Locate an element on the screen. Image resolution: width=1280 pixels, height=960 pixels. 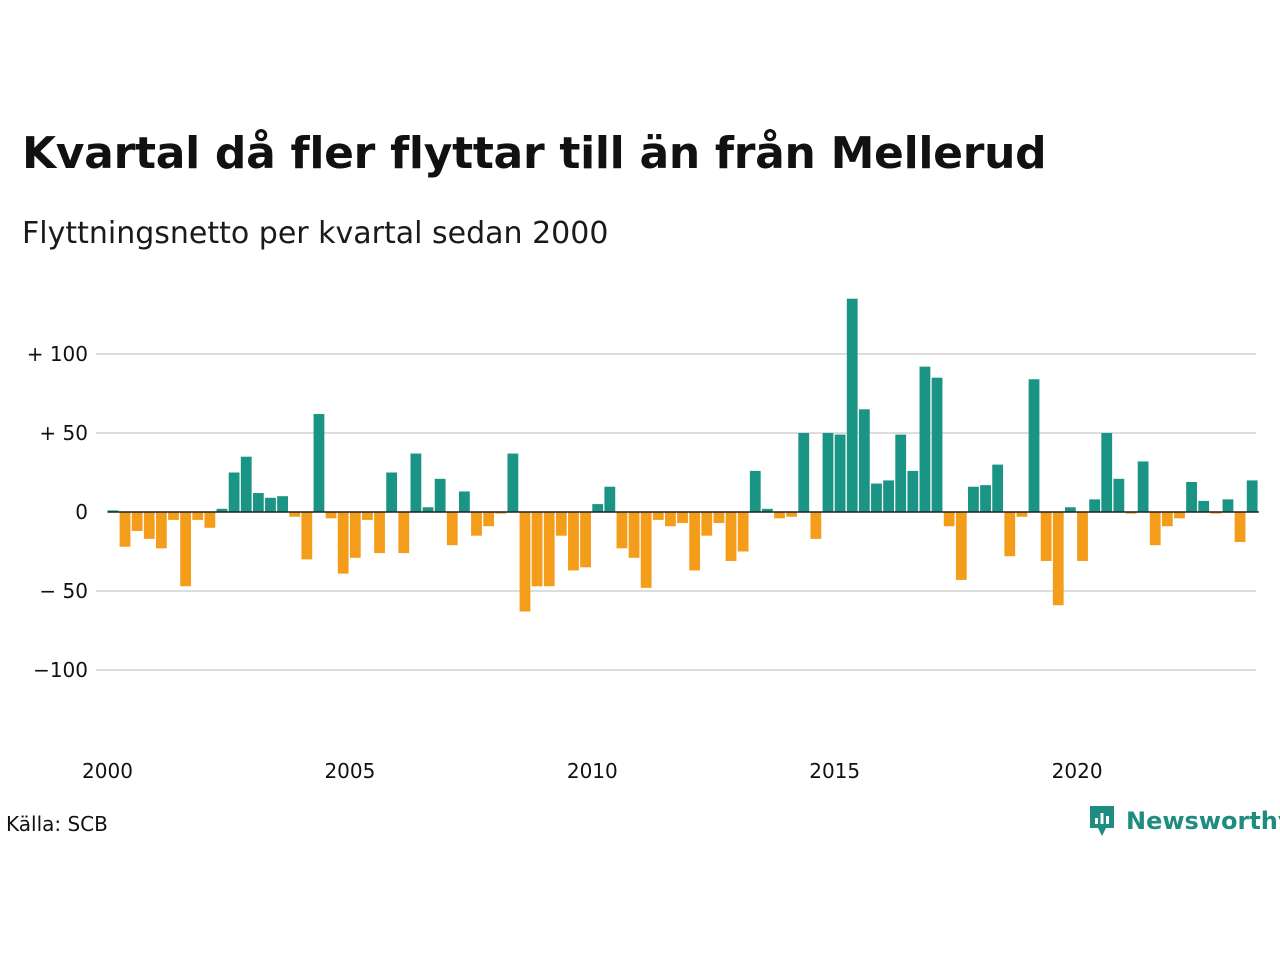
source-note: Källa: SCB is located at coordinates (57, 824).